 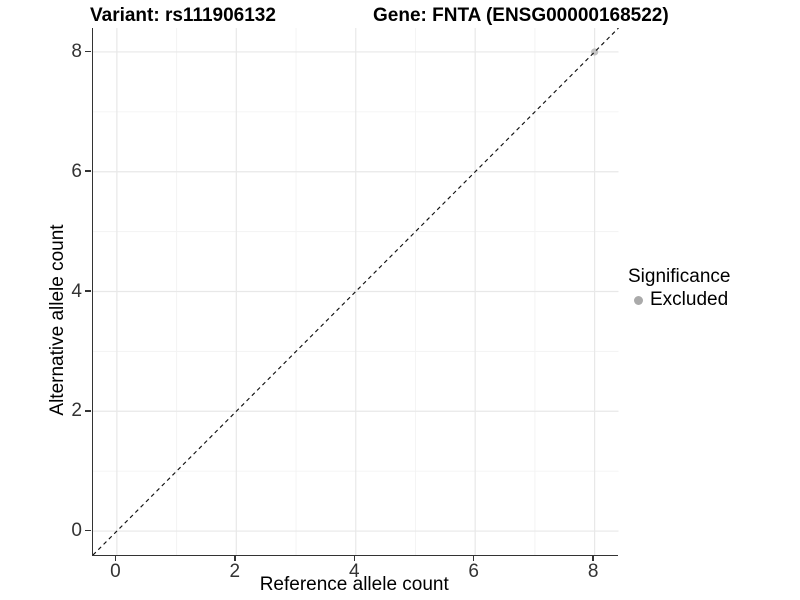 What do you see at coordinates (183, 15) in the screenshot?
I see `plot-title-variant: Variant: rs111906132` at bounding box center [183, 15].